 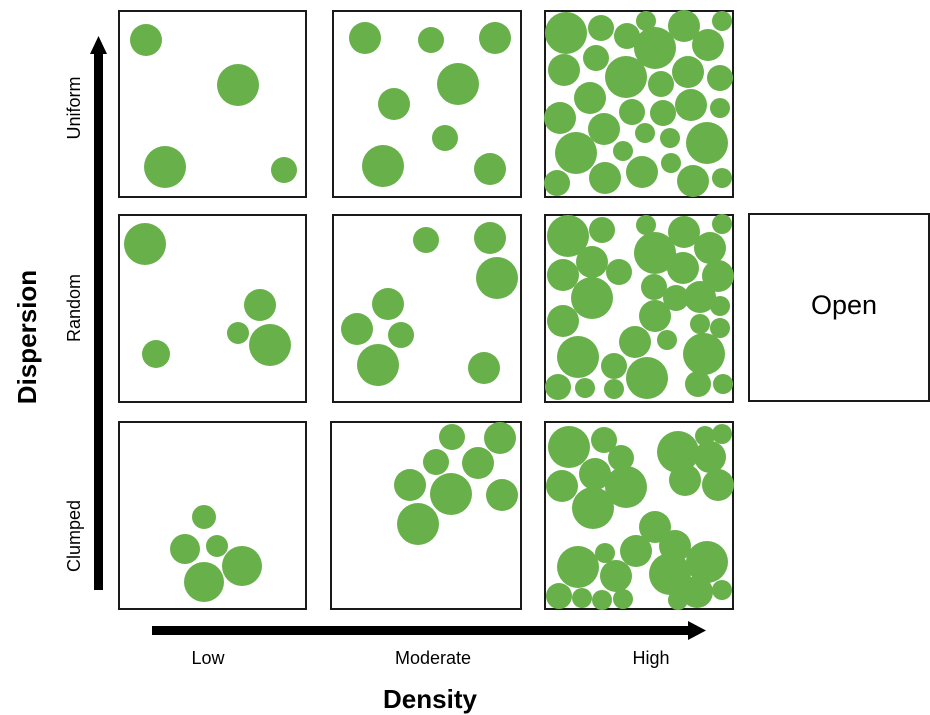 I want to click on x-axis-arrow, so click(x=429, y=630).